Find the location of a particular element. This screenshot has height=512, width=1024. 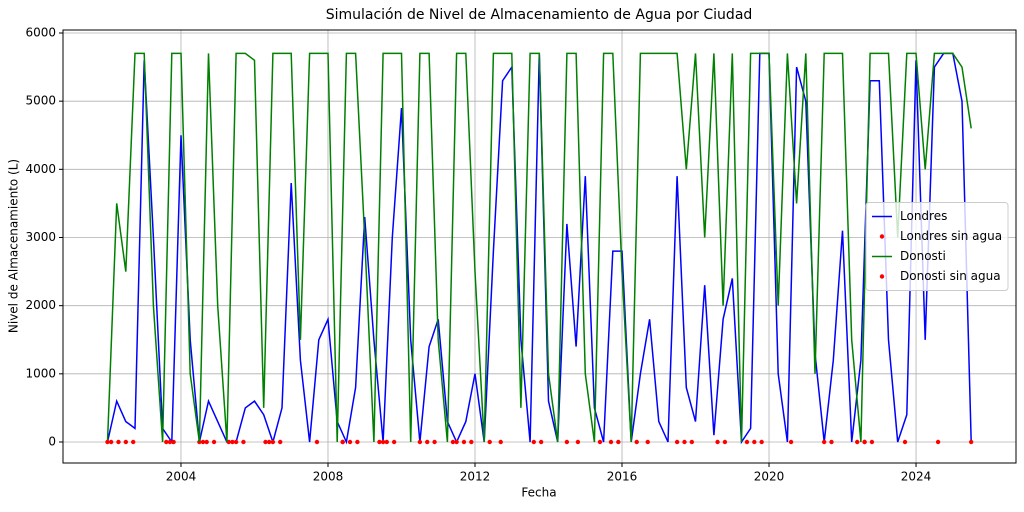

x-tick-label: 2004 is located at coordinates (181, 477).